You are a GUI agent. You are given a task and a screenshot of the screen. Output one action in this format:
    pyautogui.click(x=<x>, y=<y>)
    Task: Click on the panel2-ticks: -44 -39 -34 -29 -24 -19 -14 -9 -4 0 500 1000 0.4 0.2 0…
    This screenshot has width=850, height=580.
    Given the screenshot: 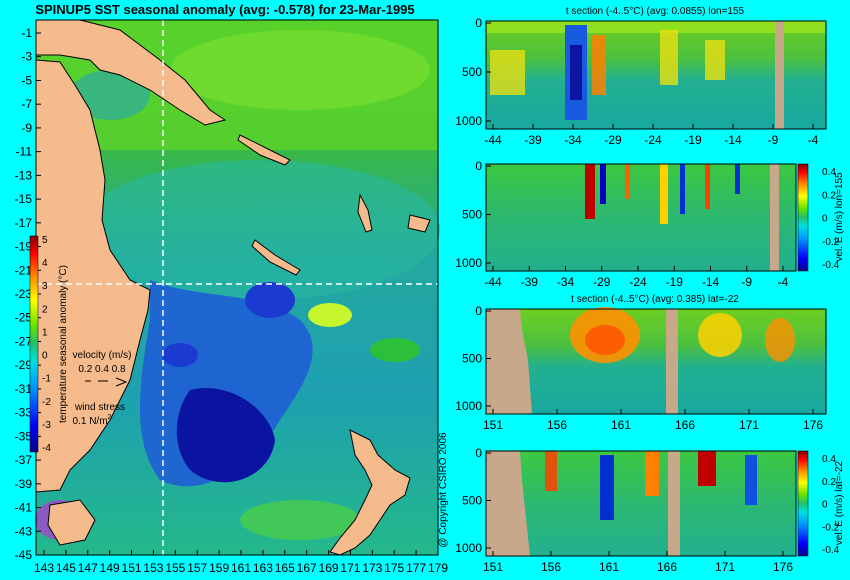 What is the action you would take?
    pyautogui.click(x=647, y=224)
    